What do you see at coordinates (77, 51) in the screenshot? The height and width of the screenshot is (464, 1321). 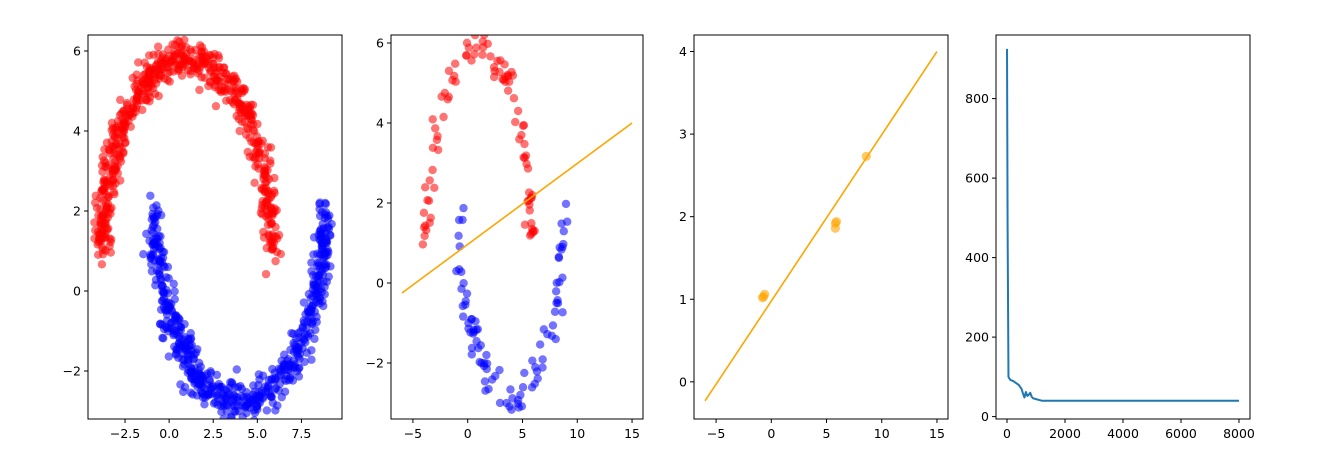 I see `y-tick-label: 6` at bounding box center [77, 51].